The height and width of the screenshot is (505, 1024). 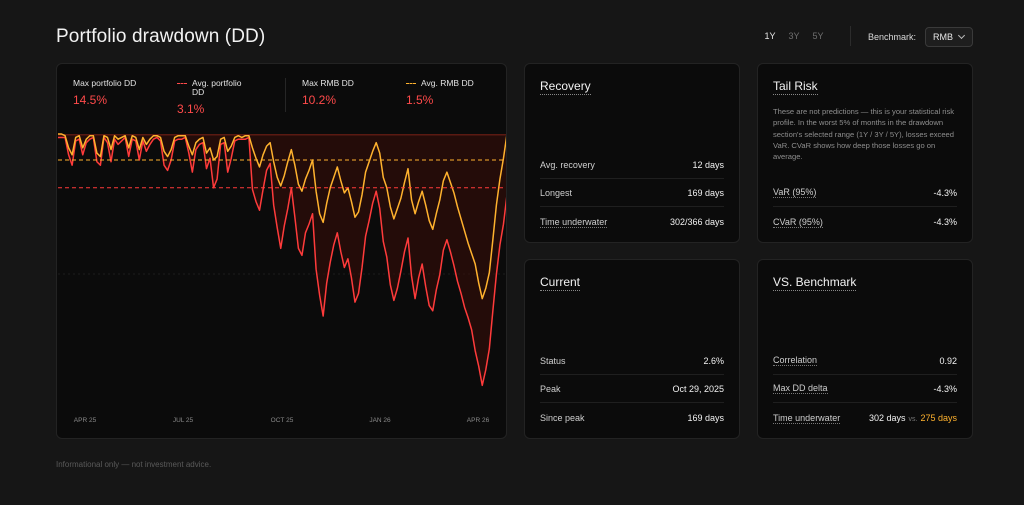 I want to click on stat-avg-portfolio-dd: Avg. portfolio DD 3.1%, so click(x=215, y=97).